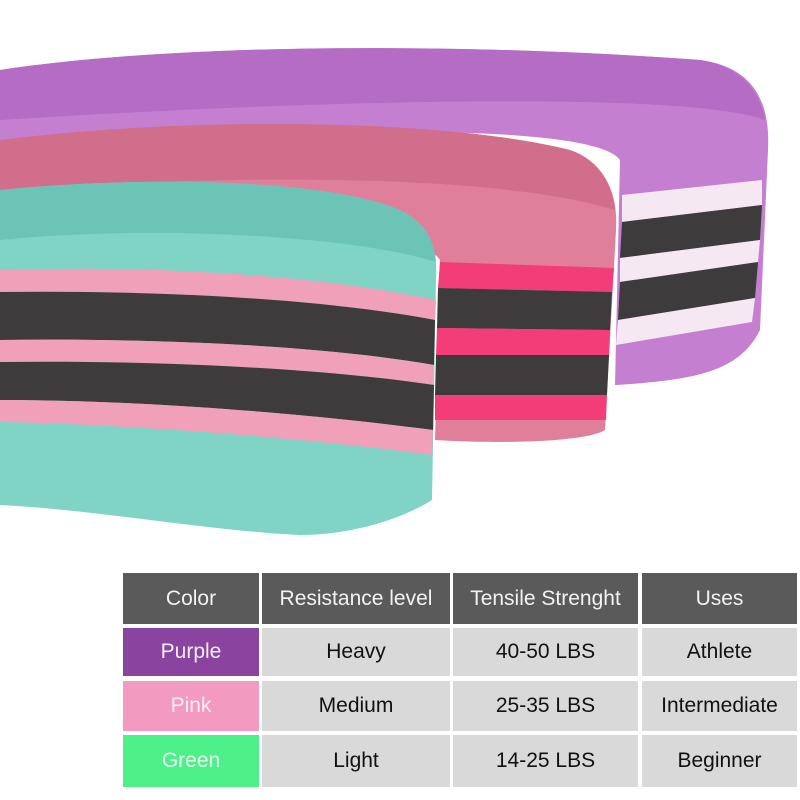 This screenshot has width=800, height=800. What do you see at coordinates (545, 706) in the screenshot?
I see `tensile-cell: 25-35 LBS` at bounding box center [545, 706].